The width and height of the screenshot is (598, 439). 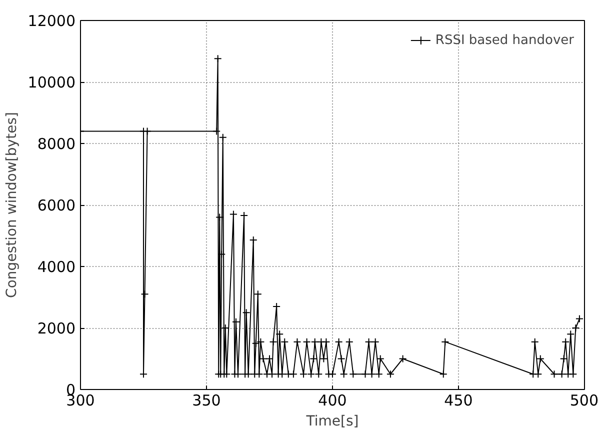 What do you see at coordinates (52, 83) in the screenshot?
I see `y-tick-label: 10000` at bounding box center [52, 83].